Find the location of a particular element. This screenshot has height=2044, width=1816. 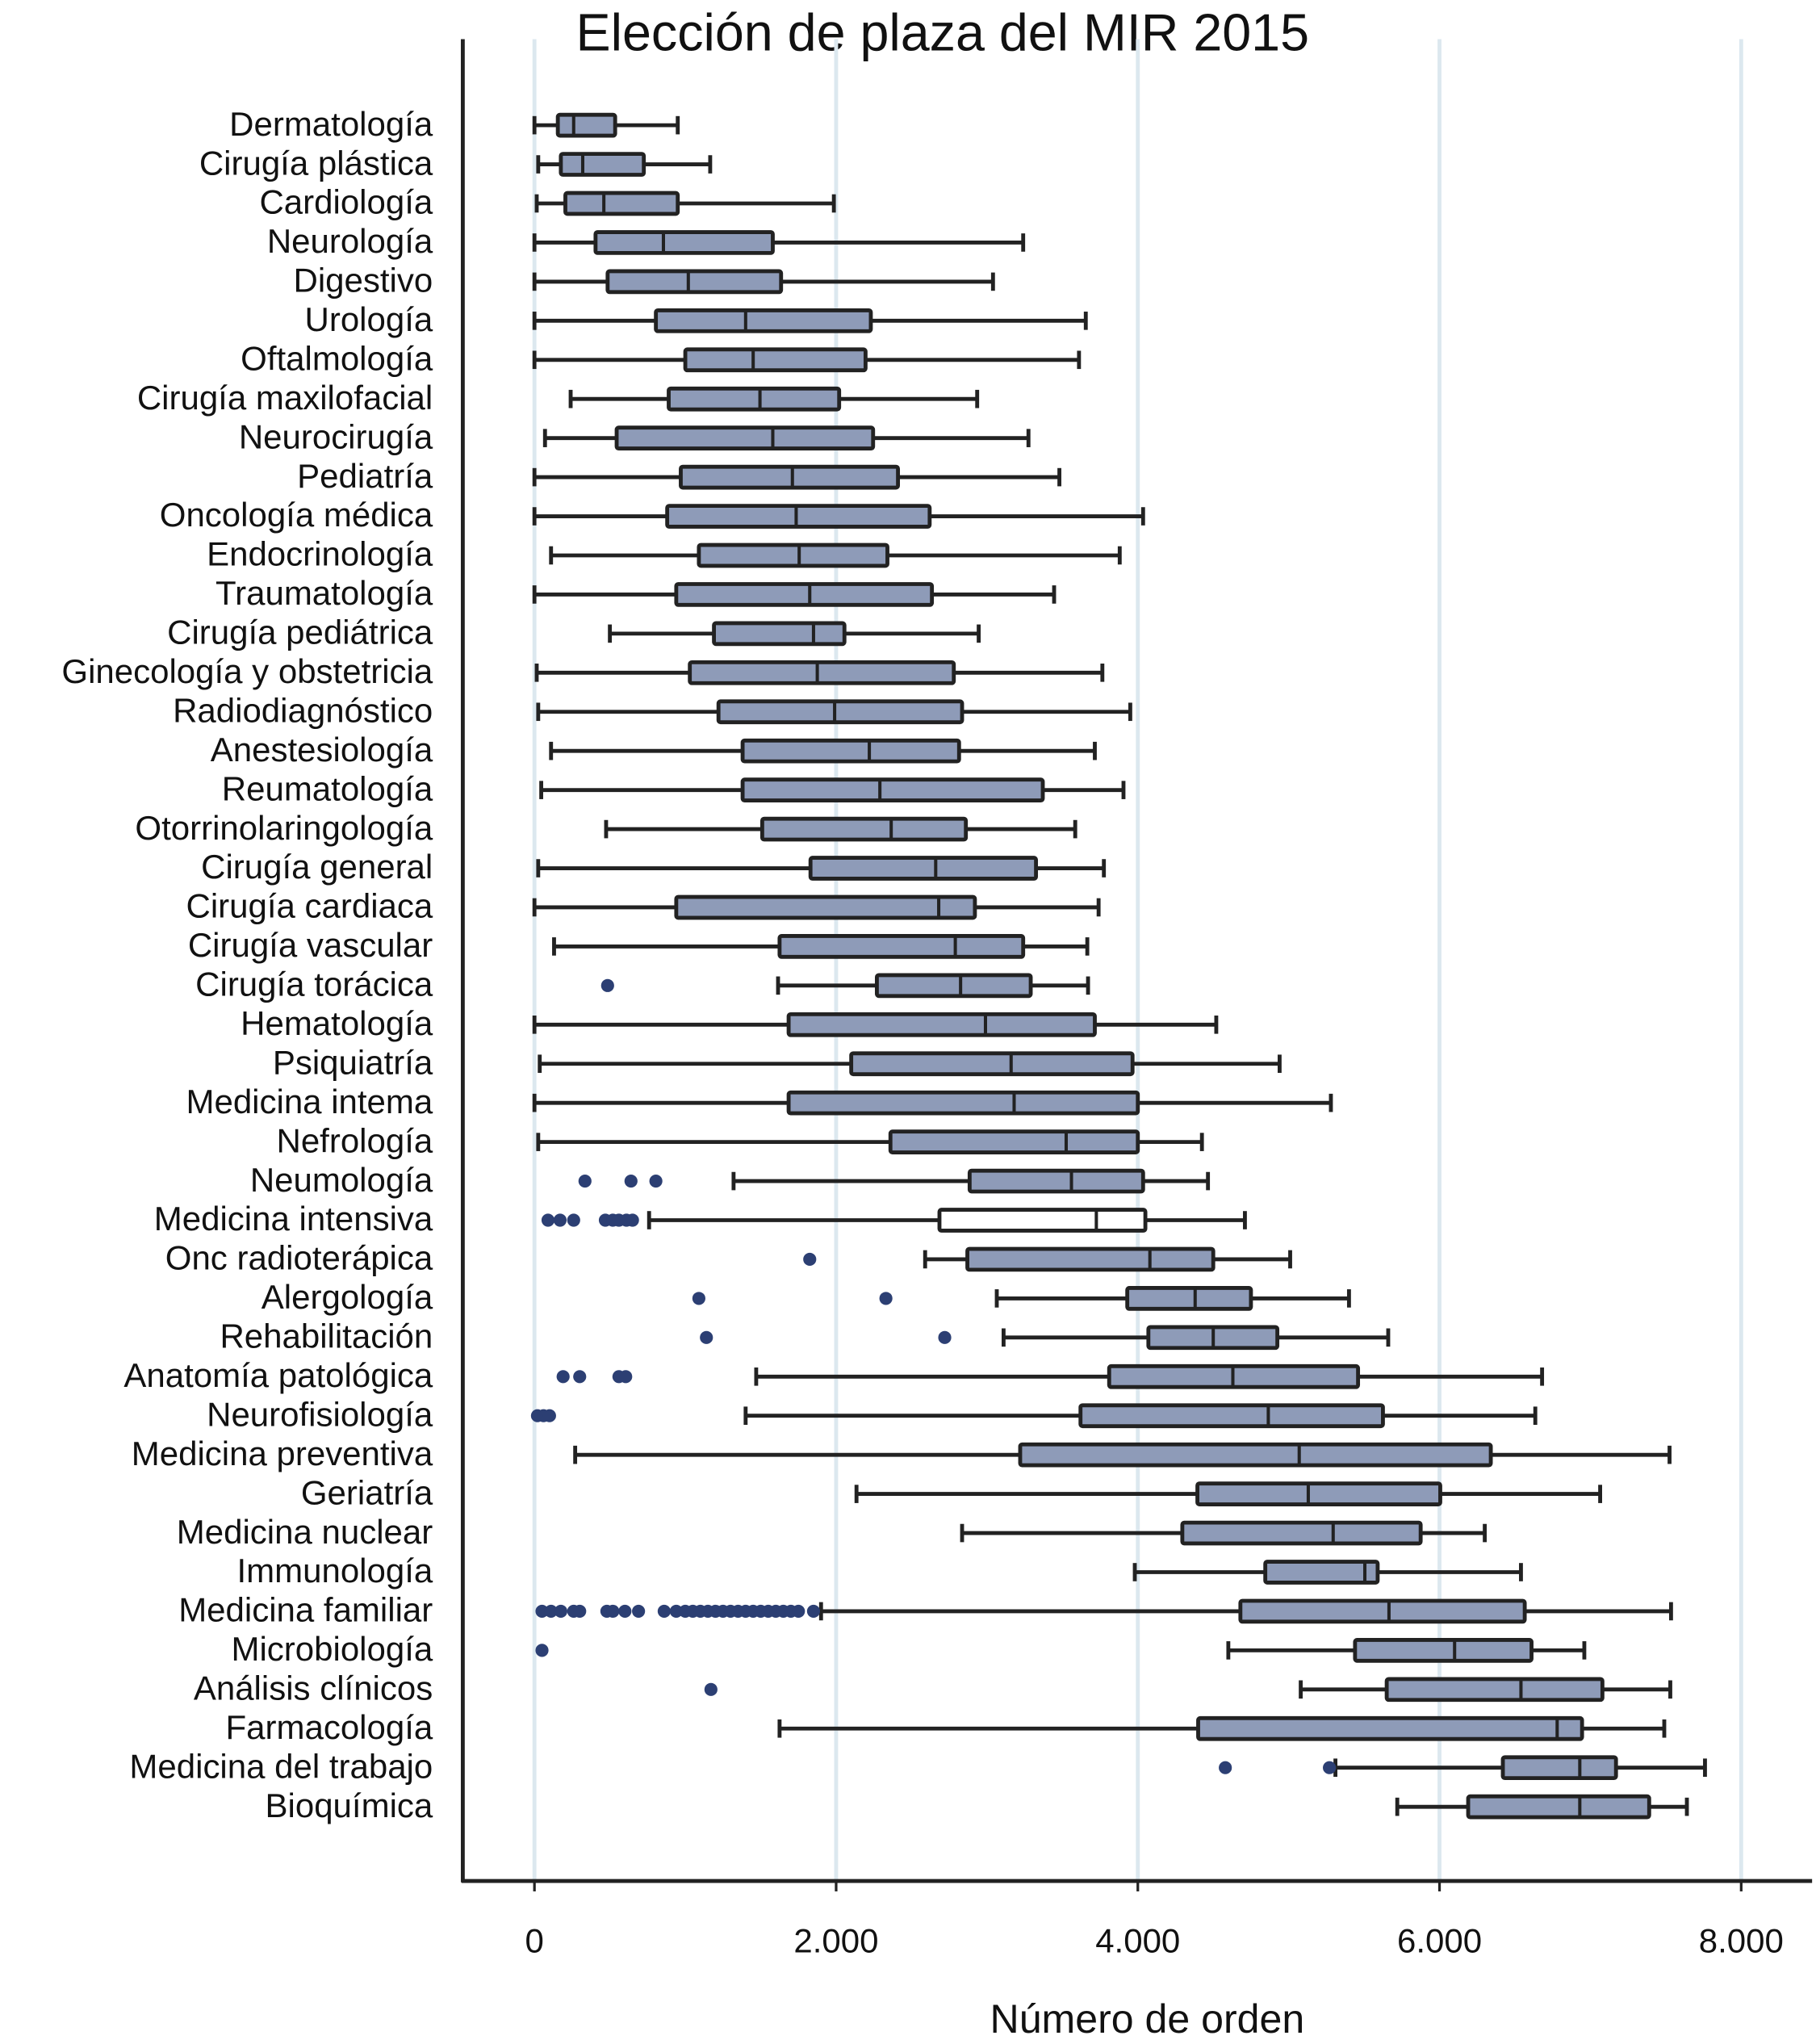

category-label: Psiquiatría is located at coordinates (353, 1062).